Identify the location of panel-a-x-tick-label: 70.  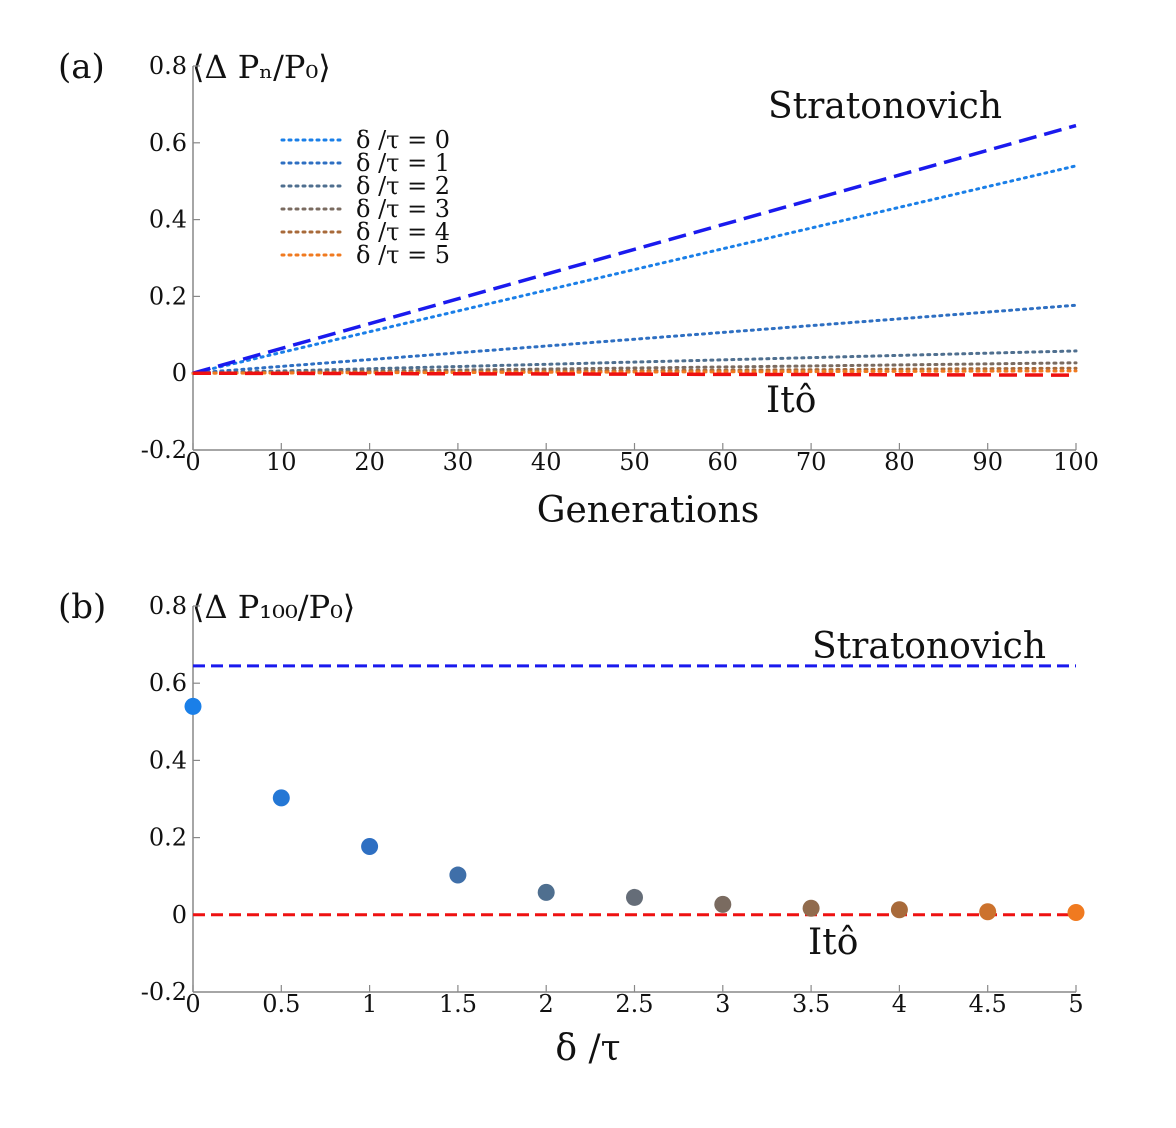
(811, 462).